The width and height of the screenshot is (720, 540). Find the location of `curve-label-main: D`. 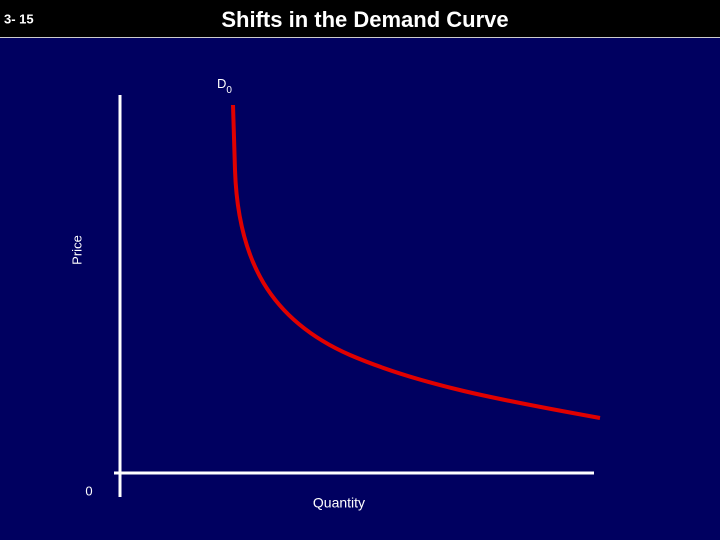

curve-label-main: D is located at coordinates (221, 83).